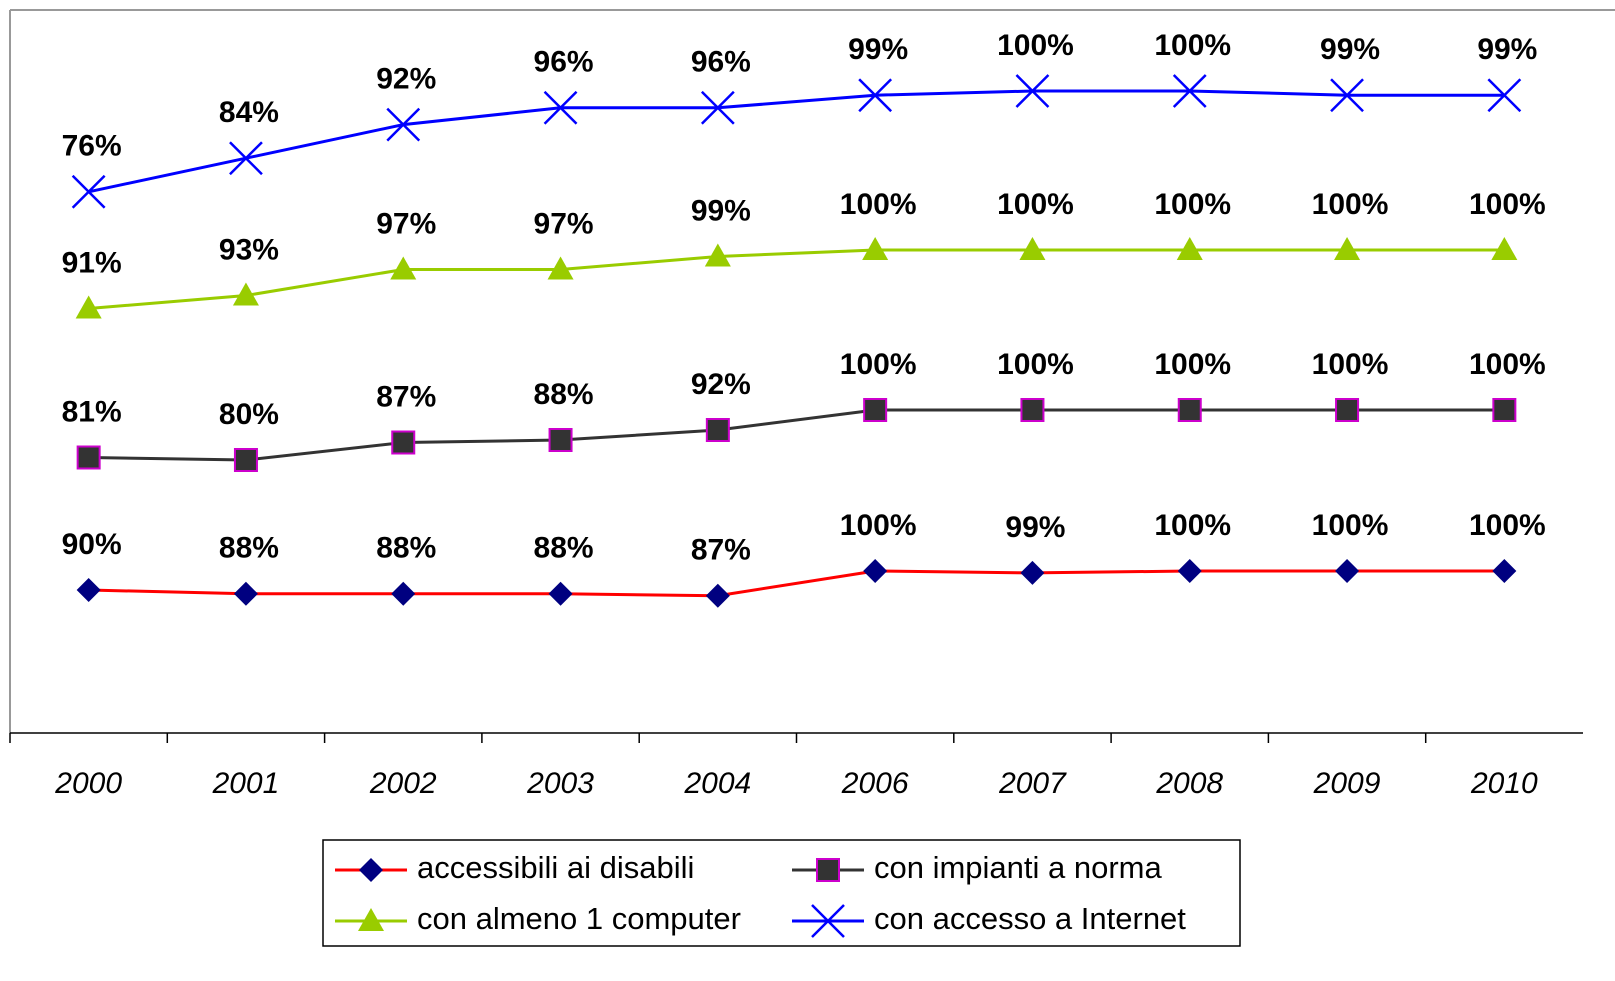 The image size is (1615, 981). I want to click on legend-label: accessibili ai disabili, so click(555, 867).